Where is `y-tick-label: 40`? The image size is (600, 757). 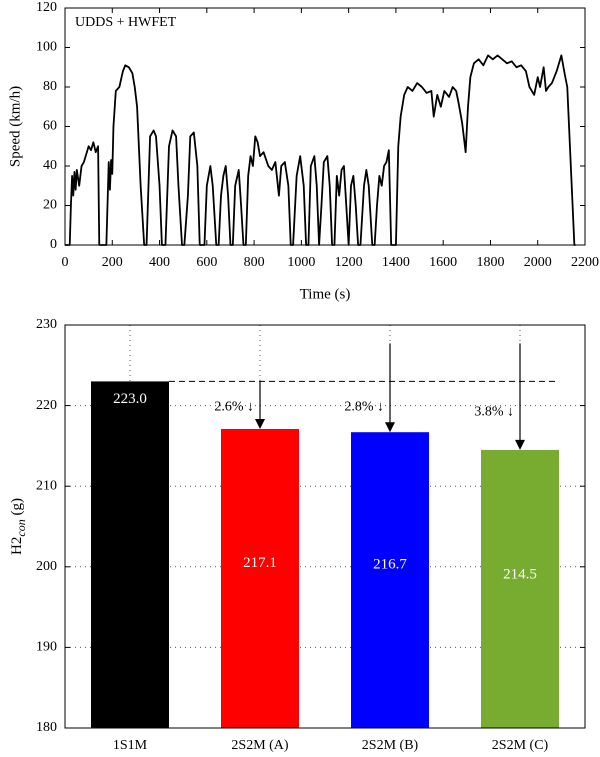
y-tick-label: 40 is located at coordinates (50, 165).